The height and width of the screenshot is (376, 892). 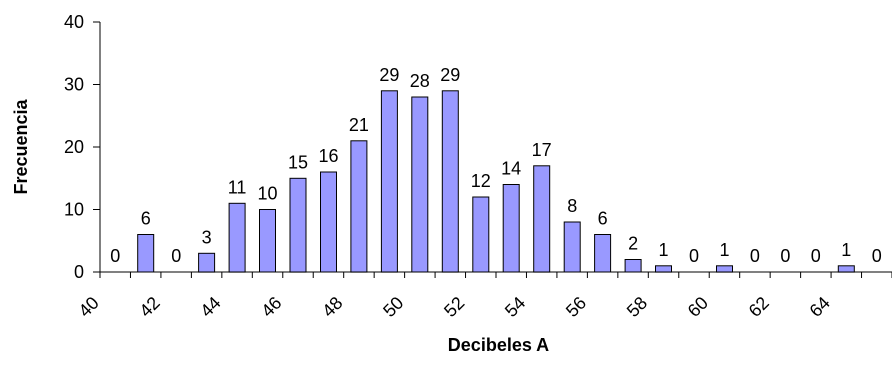 I want to click on data-label: 12, so click(x=481, y=181).